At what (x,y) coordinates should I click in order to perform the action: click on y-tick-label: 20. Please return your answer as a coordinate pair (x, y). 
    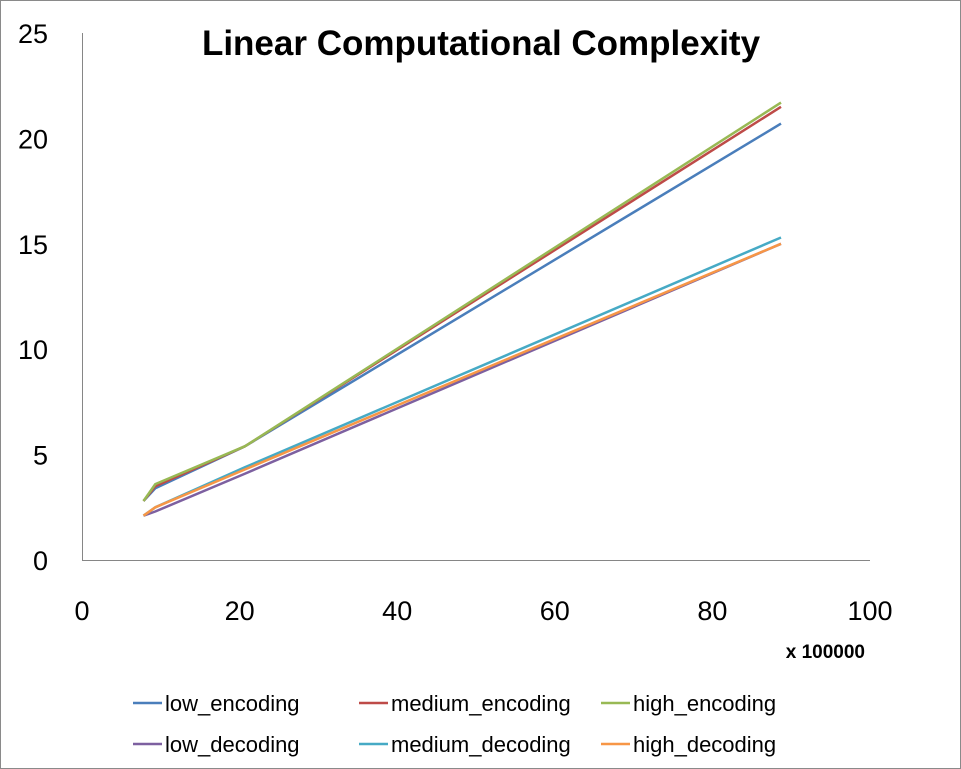
    Looking at the image, I should click on (33, 139).